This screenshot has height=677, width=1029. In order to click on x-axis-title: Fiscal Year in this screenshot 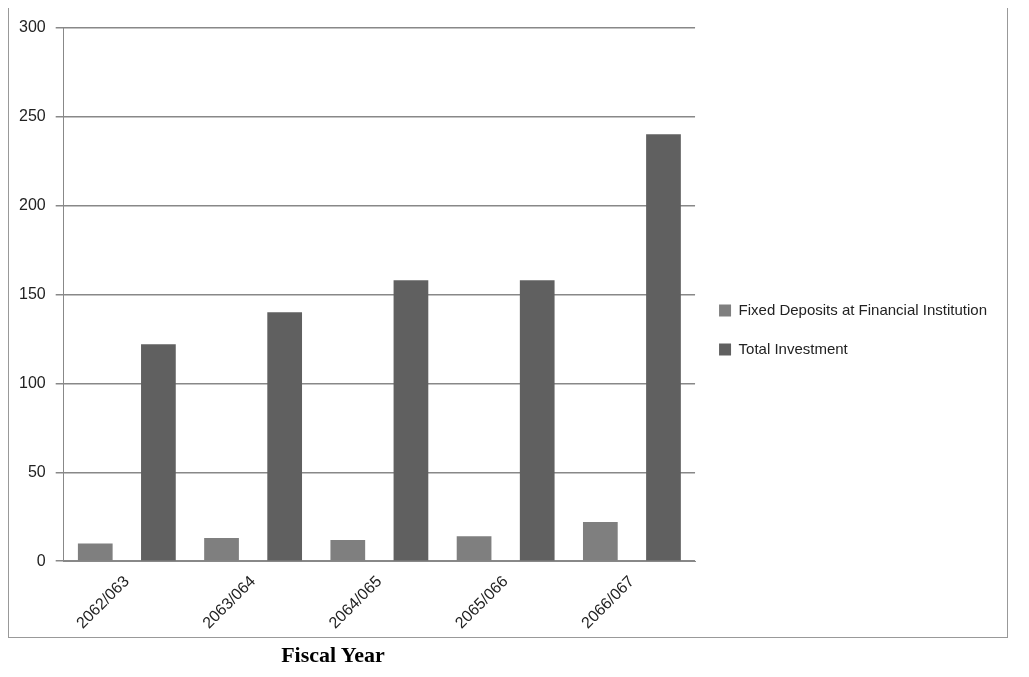, I will do `click(333, 655)`.